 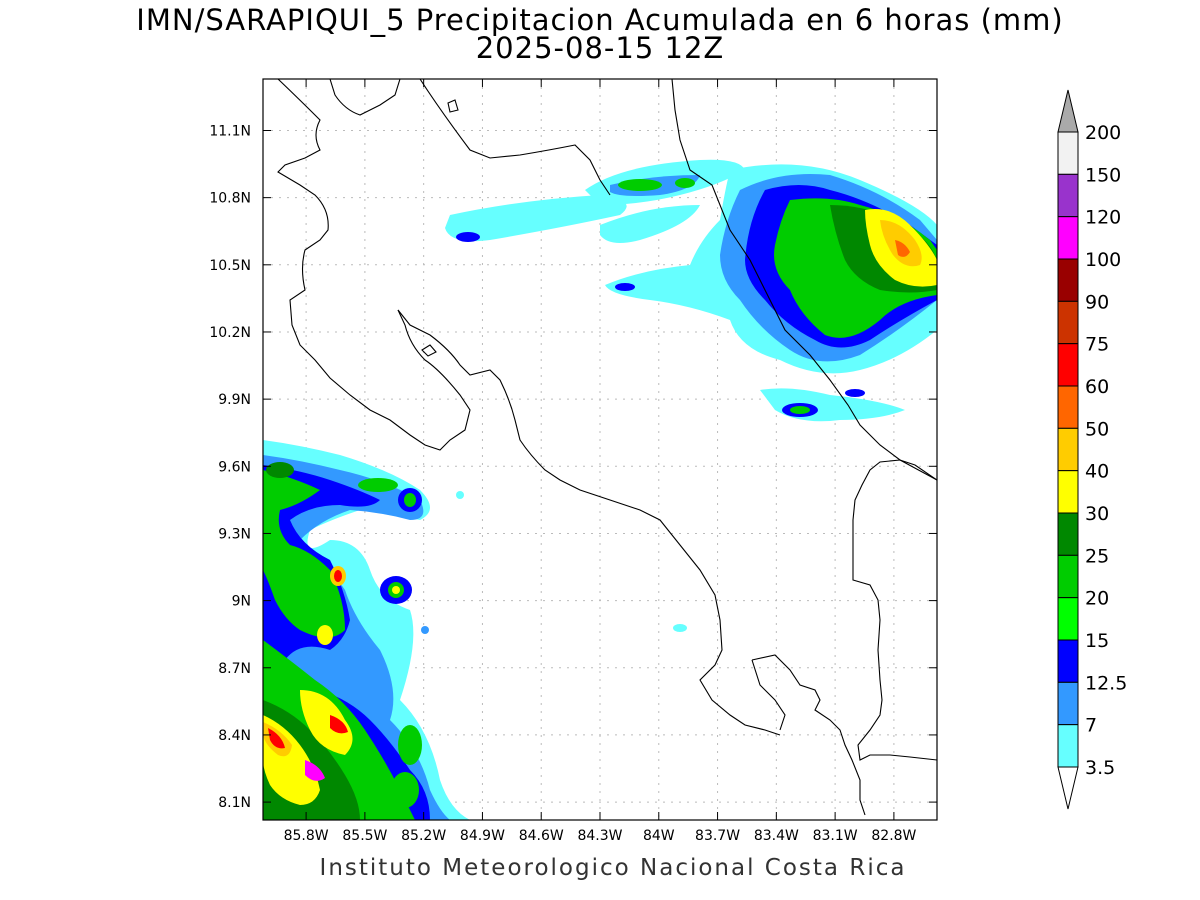 I want to click on lat-tick-label: 8.4N, so click(x=234, y=736).